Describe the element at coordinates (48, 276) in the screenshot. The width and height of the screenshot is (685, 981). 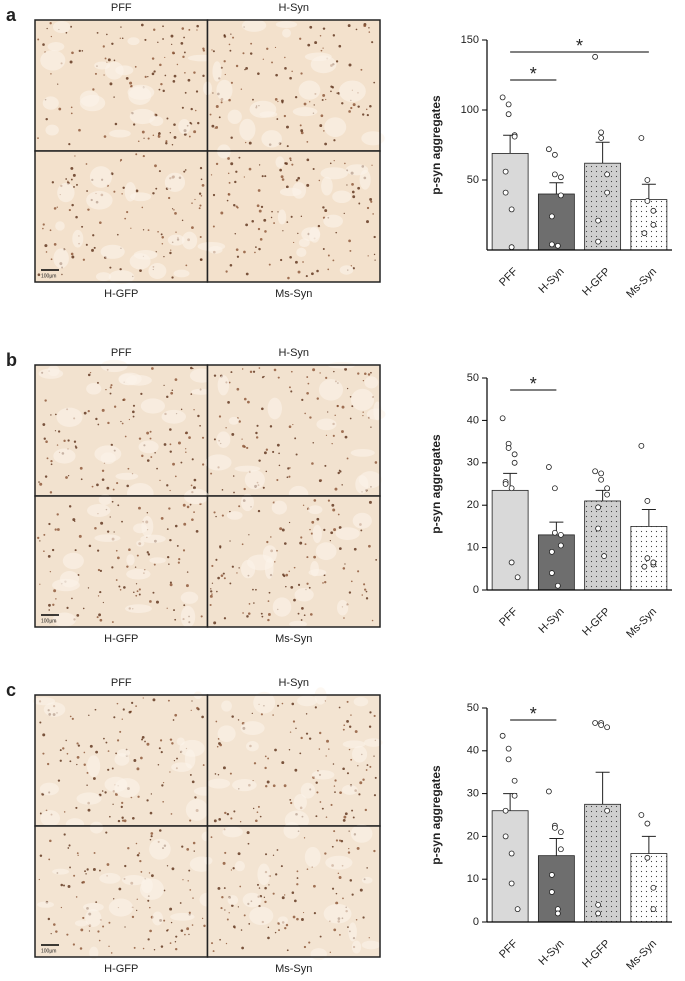
I see `scale-label: 100µm` at that location.